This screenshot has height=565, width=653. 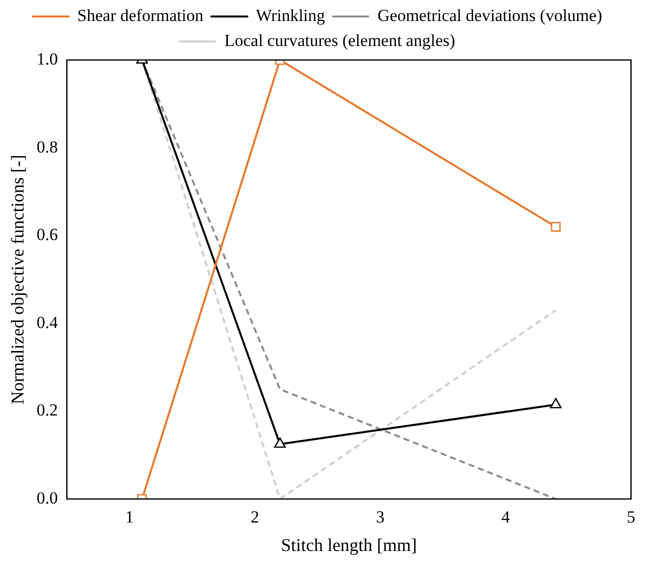 What do you see at coordinates (47, 498) in the screenshot?
I see `y-tick-label: 0.0` at bounding box center [47, 498].